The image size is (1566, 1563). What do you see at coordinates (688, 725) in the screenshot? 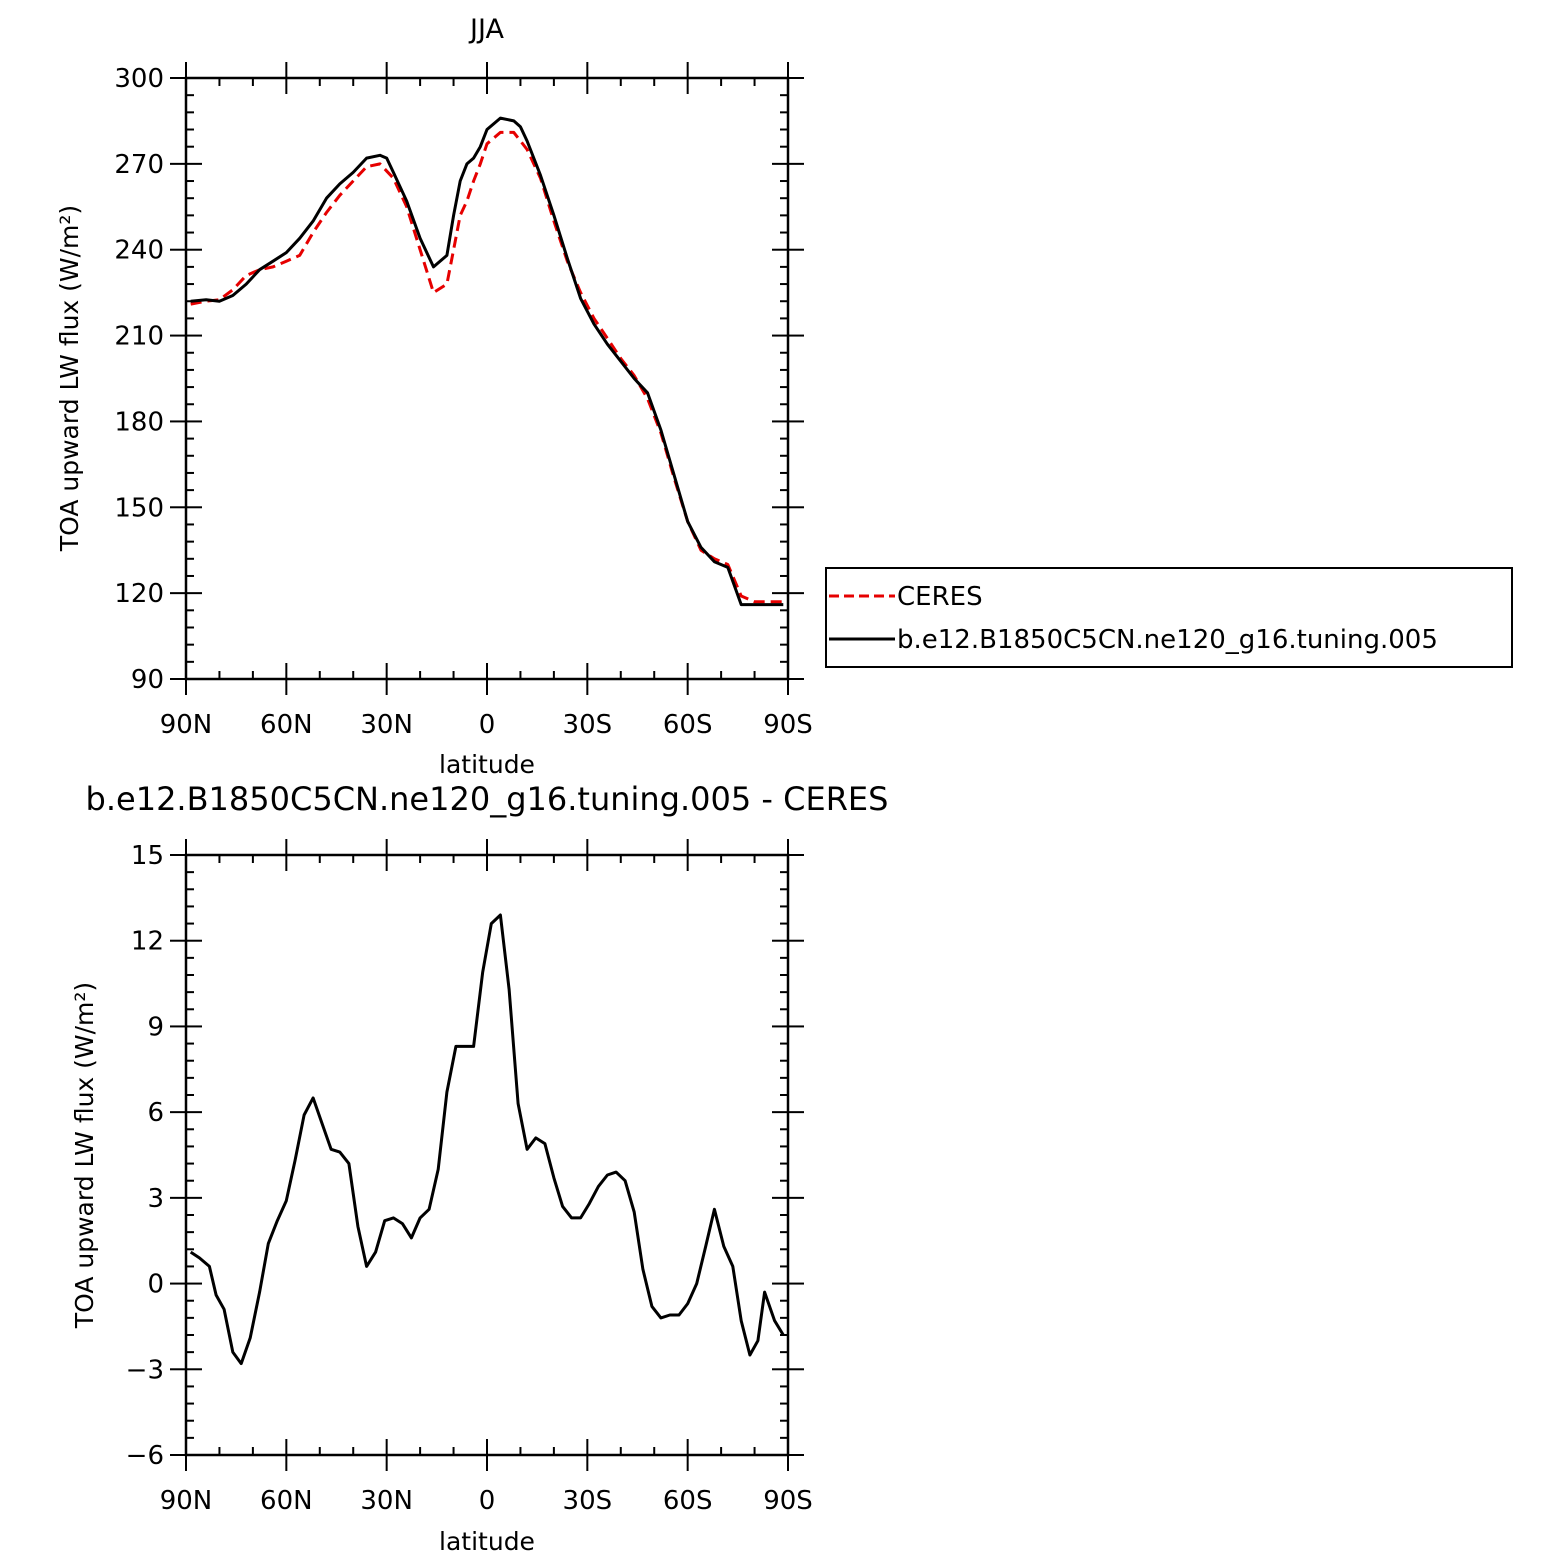
I see `top-x-tick-label: 60S` at bounding box center [688, 725].